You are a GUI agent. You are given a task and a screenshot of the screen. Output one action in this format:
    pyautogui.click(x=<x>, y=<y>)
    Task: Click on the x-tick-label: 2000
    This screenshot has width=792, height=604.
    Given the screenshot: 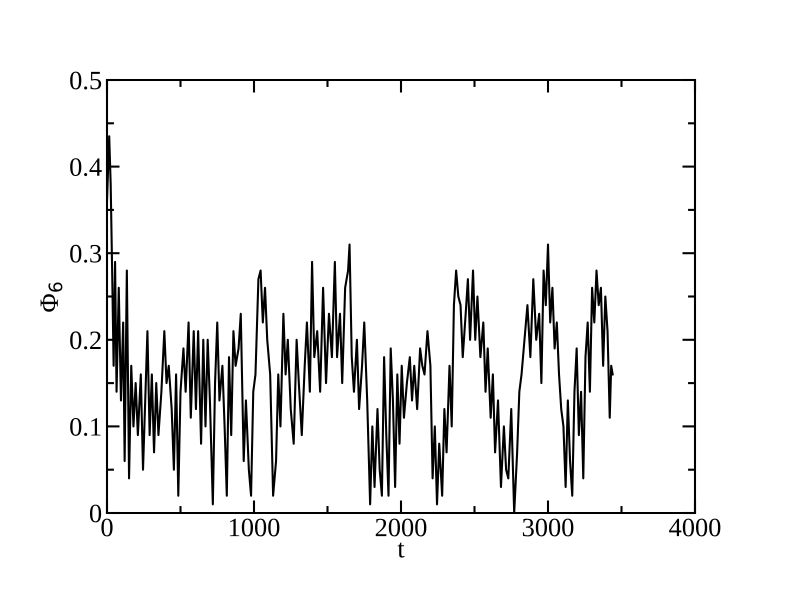 What is the action you would take?
    pyautogui.click(x=401, y=527)
    